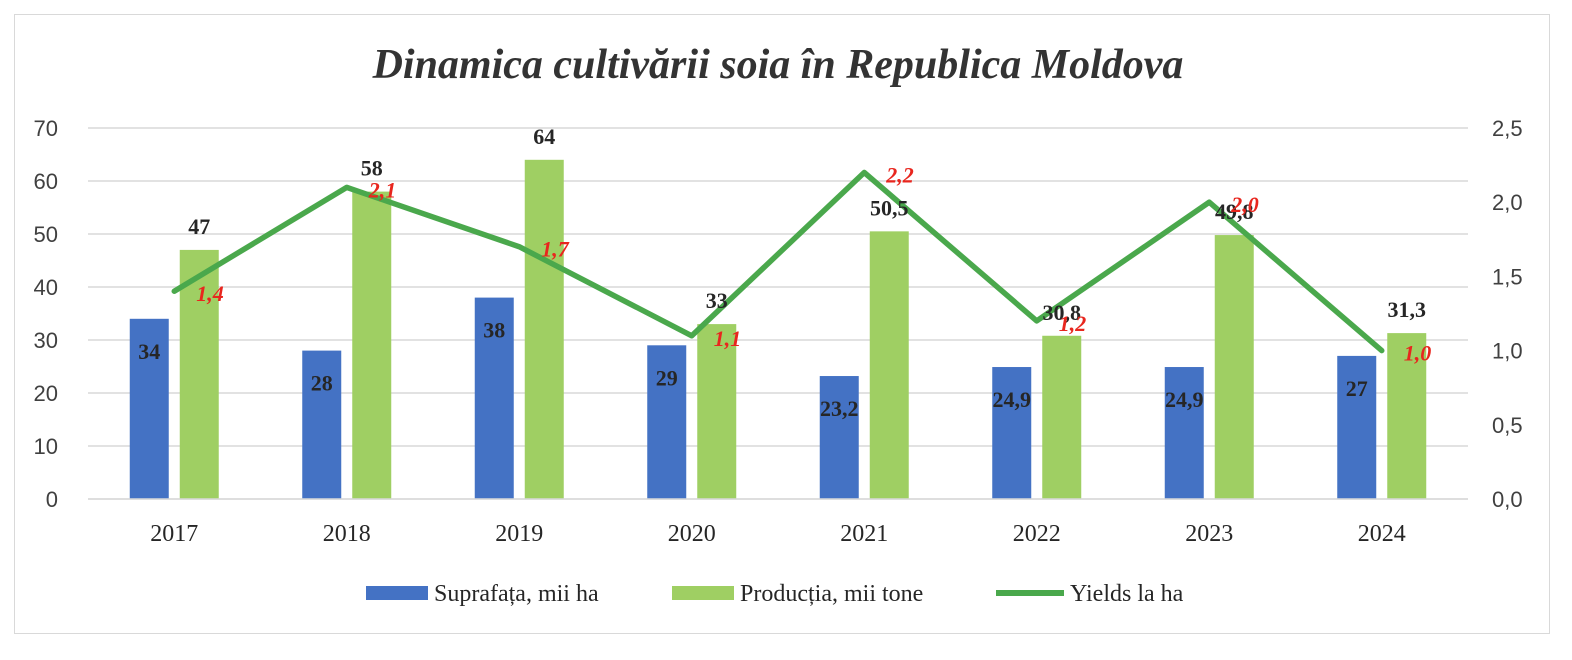  What do you see at coordinates (322, 383) in the screenshot?
I see `data-label-suprafata: 28` at bounding box center [322, 383].